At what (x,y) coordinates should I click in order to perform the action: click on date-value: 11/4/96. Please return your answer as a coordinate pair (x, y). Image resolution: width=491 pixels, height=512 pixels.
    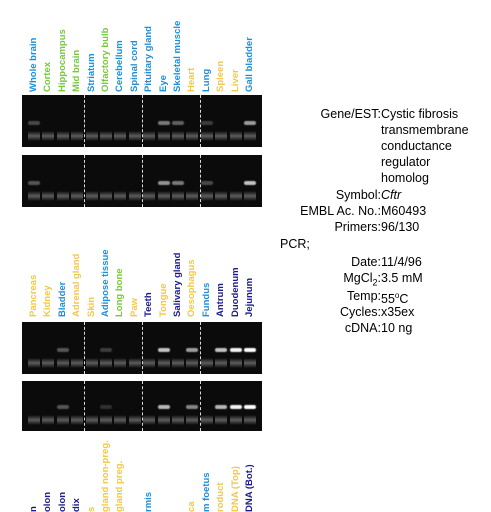
    Looking at the image, I should click on (401, 262).